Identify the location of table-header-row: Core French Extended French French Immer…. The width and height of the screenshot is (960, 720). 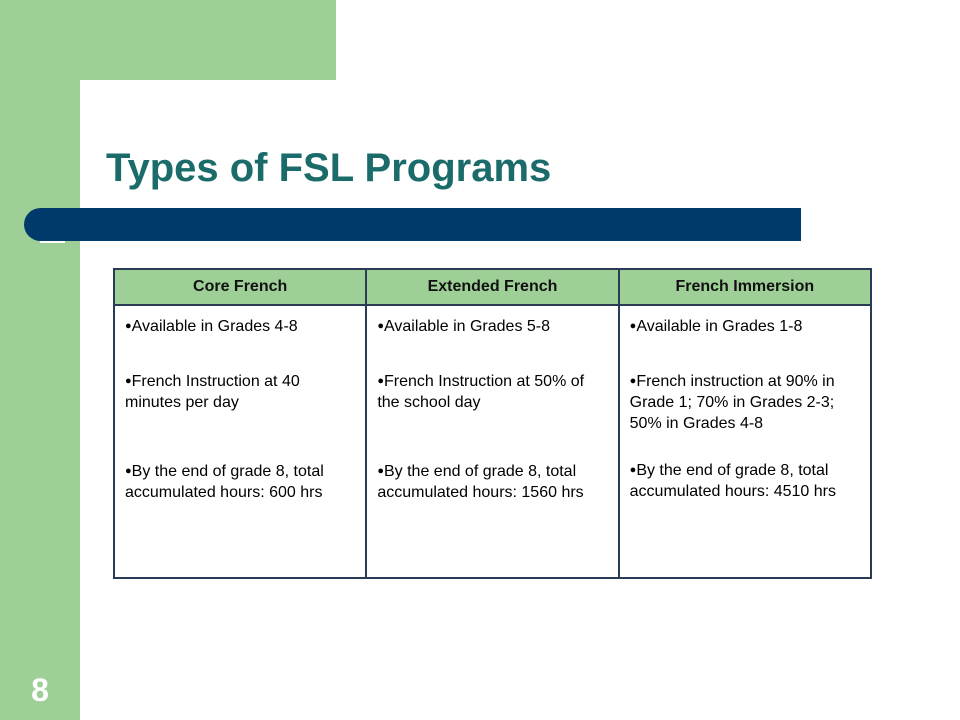
(492, 287).